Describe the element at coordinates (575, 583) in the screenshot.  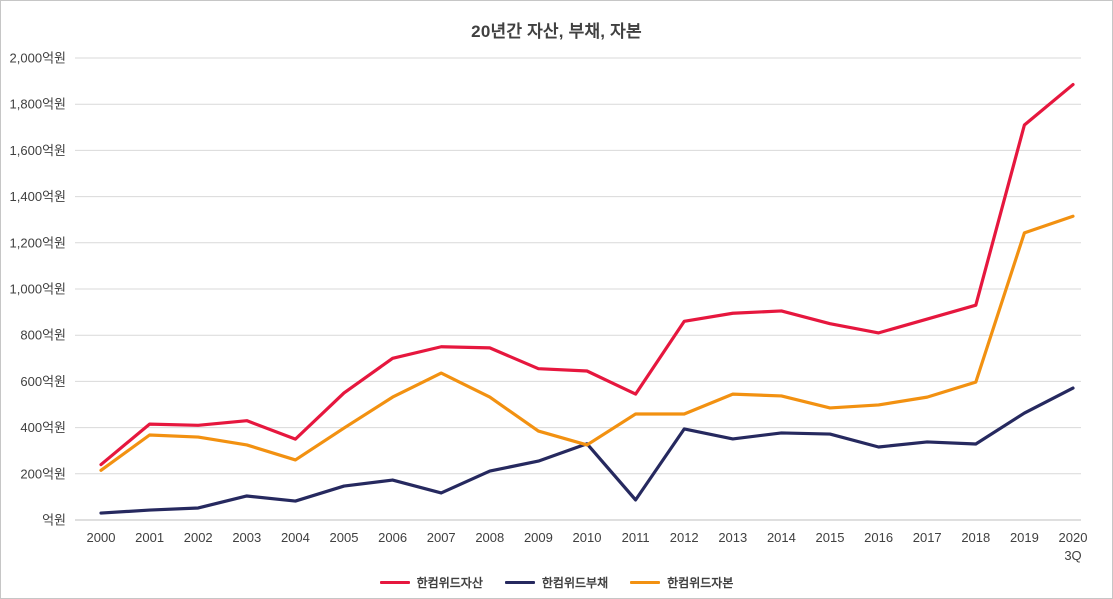
I see `legend-label: 한컴위드부채` at that location.